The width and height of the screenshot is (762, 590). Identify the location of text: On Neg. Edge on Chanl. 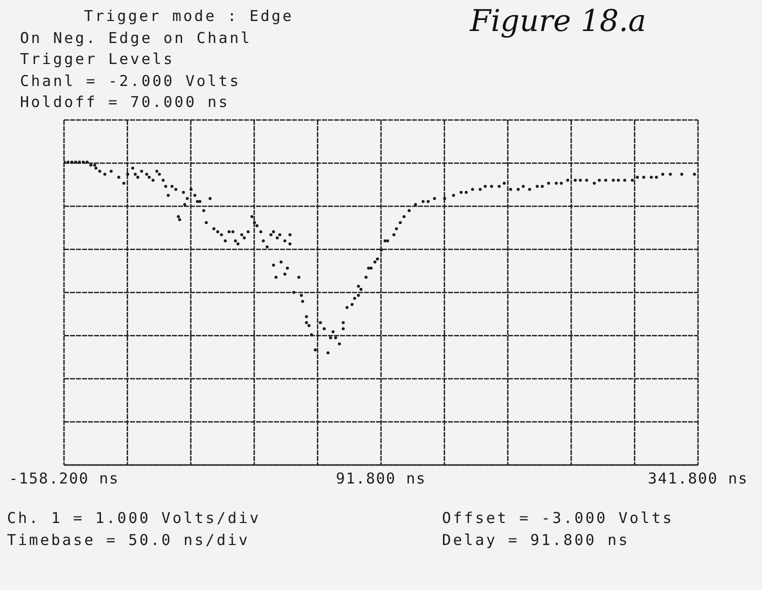
(136, 37).